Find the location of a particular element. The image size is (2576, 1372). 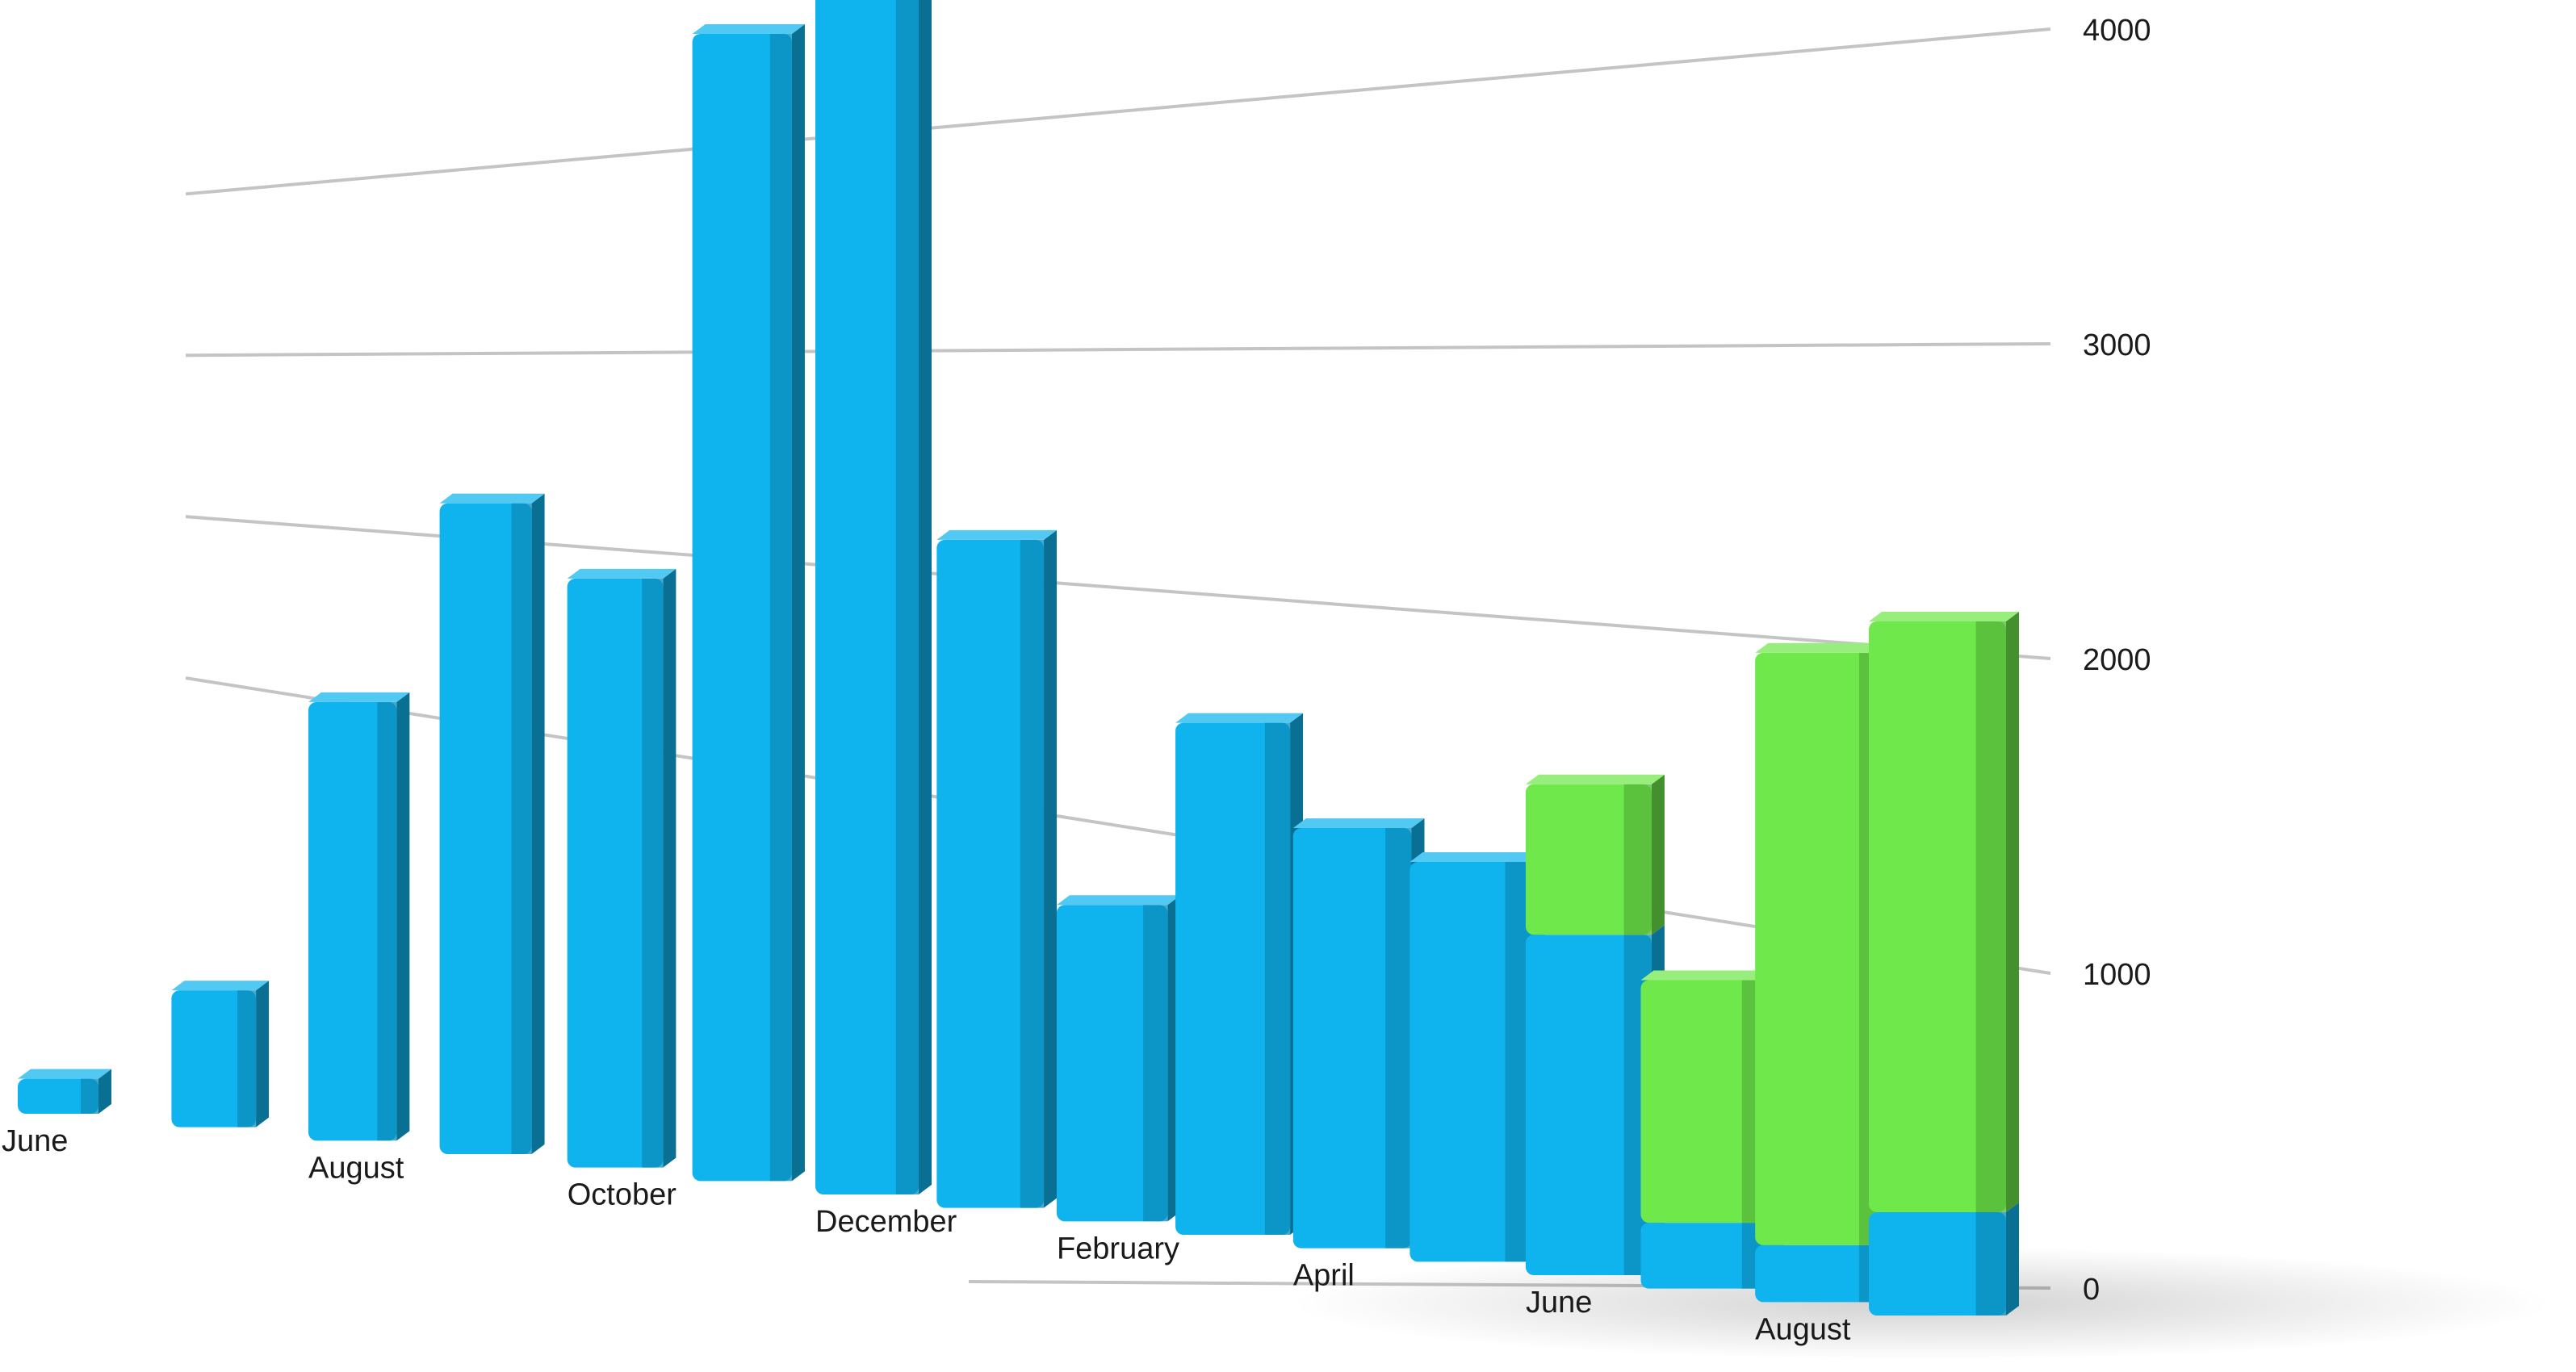

x-tick-label: October is located at coordinates (622, 1195).